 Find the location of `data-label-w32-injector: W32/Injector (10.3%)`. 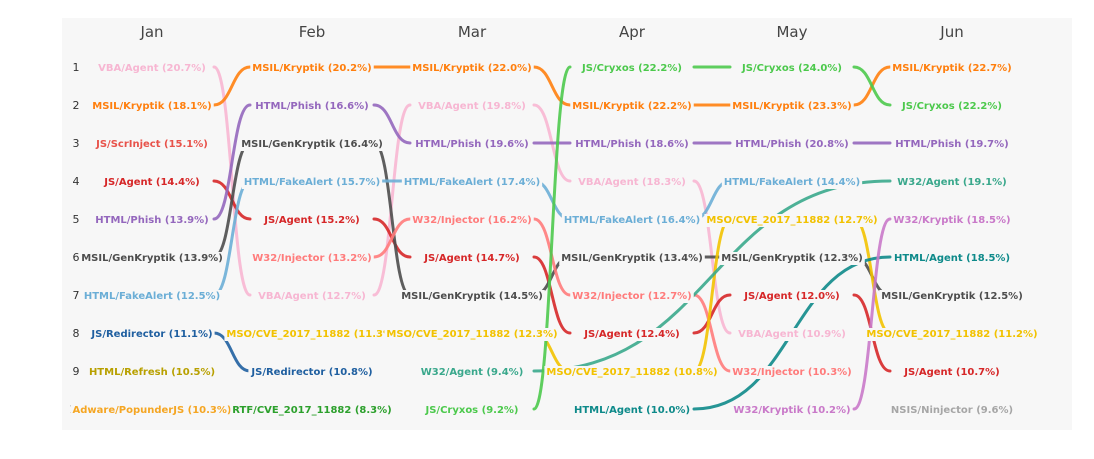

data-label-w32-injector: W32/Injector (10.3%) is located at coordinates (792, 372).